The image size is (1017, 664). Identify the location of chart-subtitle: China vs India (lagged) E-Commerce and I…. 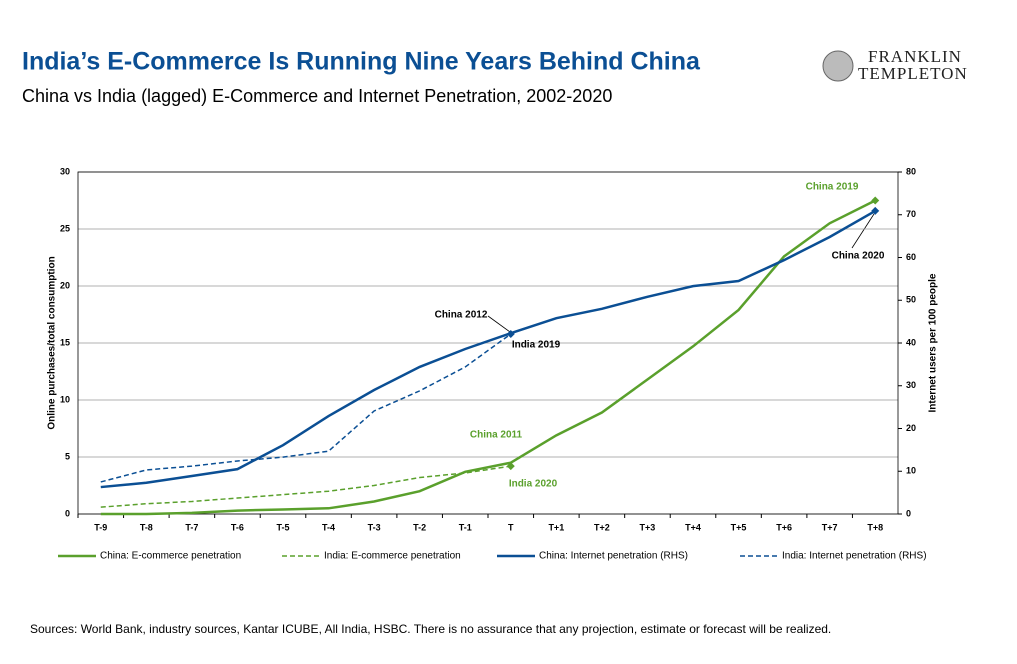
(317, 96).